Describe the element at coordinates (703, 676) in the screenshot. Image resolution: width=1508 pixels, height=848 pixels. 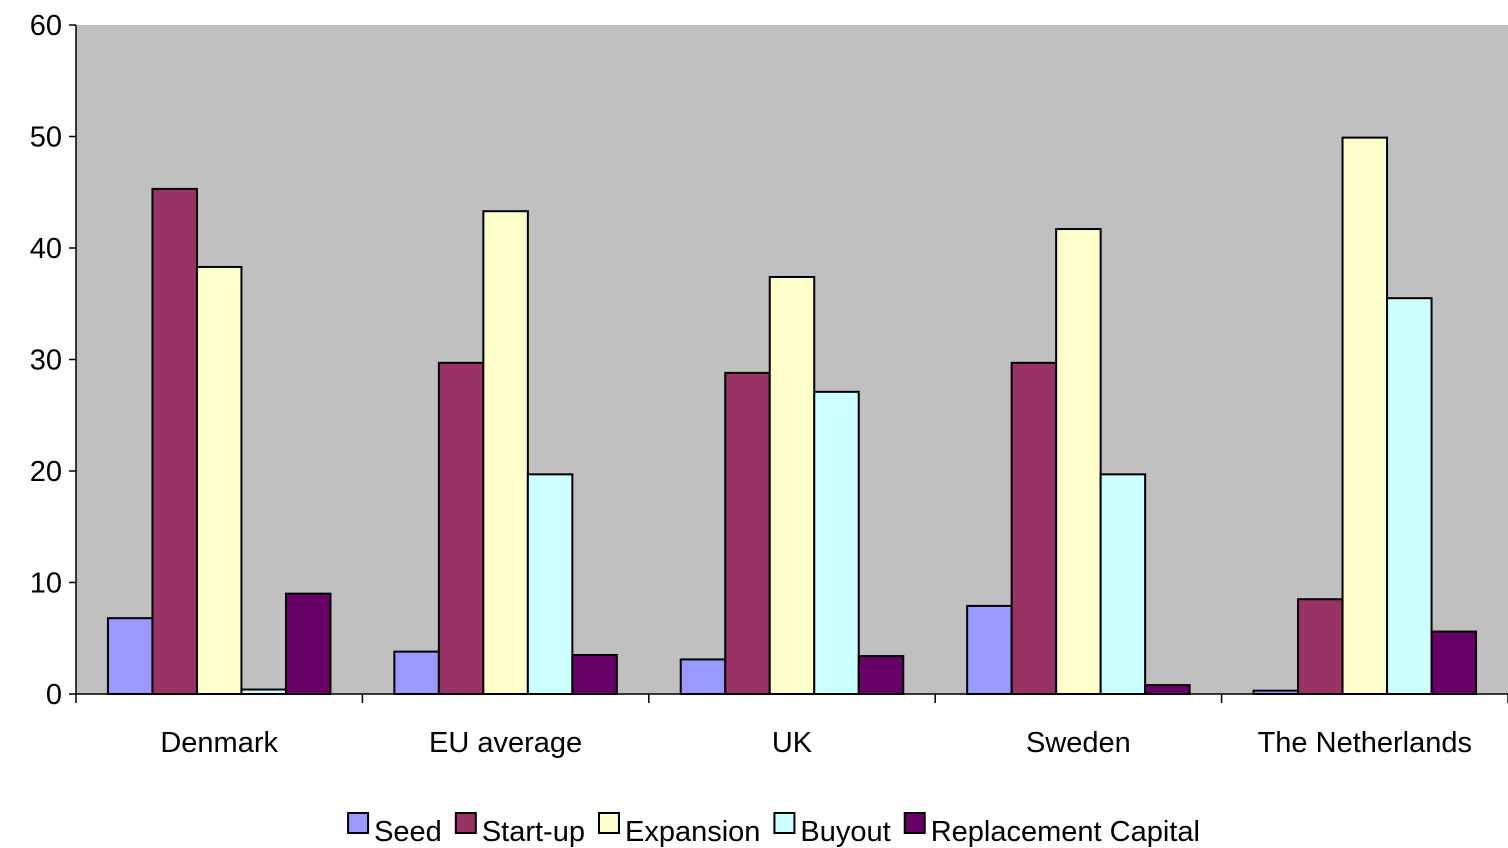
I see `bar-seed-uk` at that location.